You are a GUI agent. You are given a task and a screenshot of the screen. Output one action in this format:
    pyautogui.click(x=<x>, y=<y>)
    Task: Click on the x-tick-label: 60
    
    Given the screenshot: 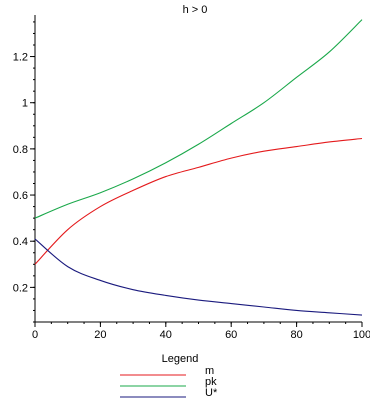 What is the action you would take?
    pyautogui.click(x=231, y=335)
    